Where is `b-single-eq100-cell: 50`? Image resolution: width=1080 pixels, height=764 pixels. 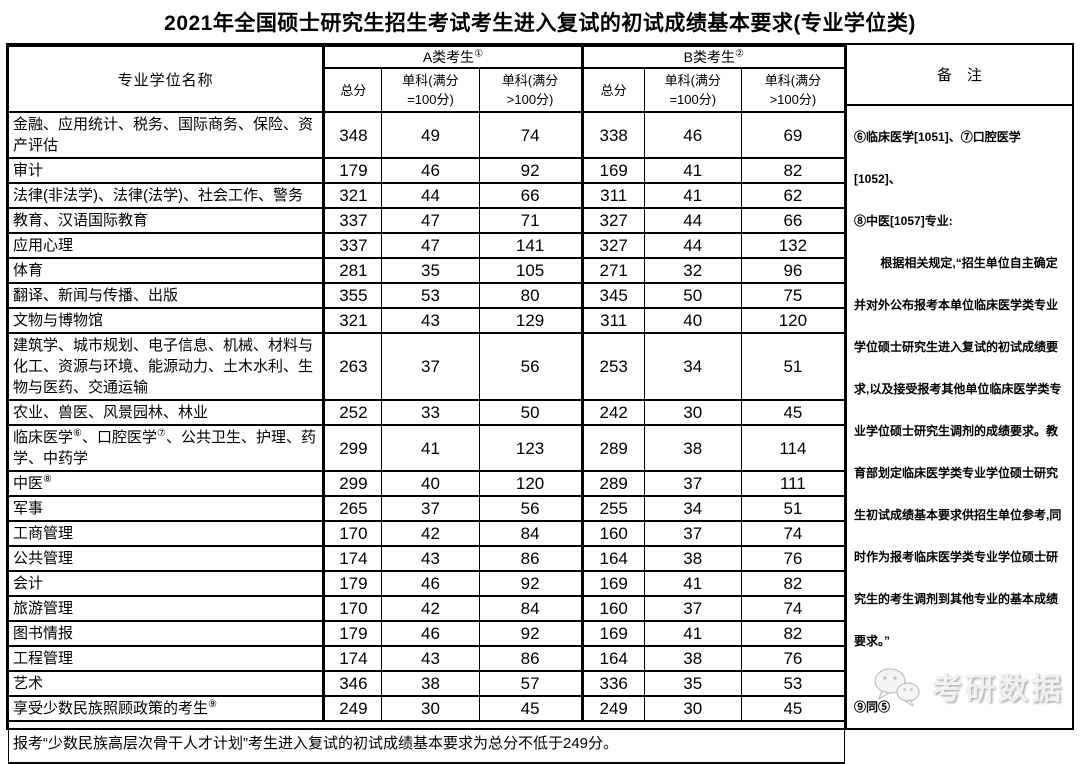
b-single-eq100-cell: 50 is located at coordinates (692, 295).